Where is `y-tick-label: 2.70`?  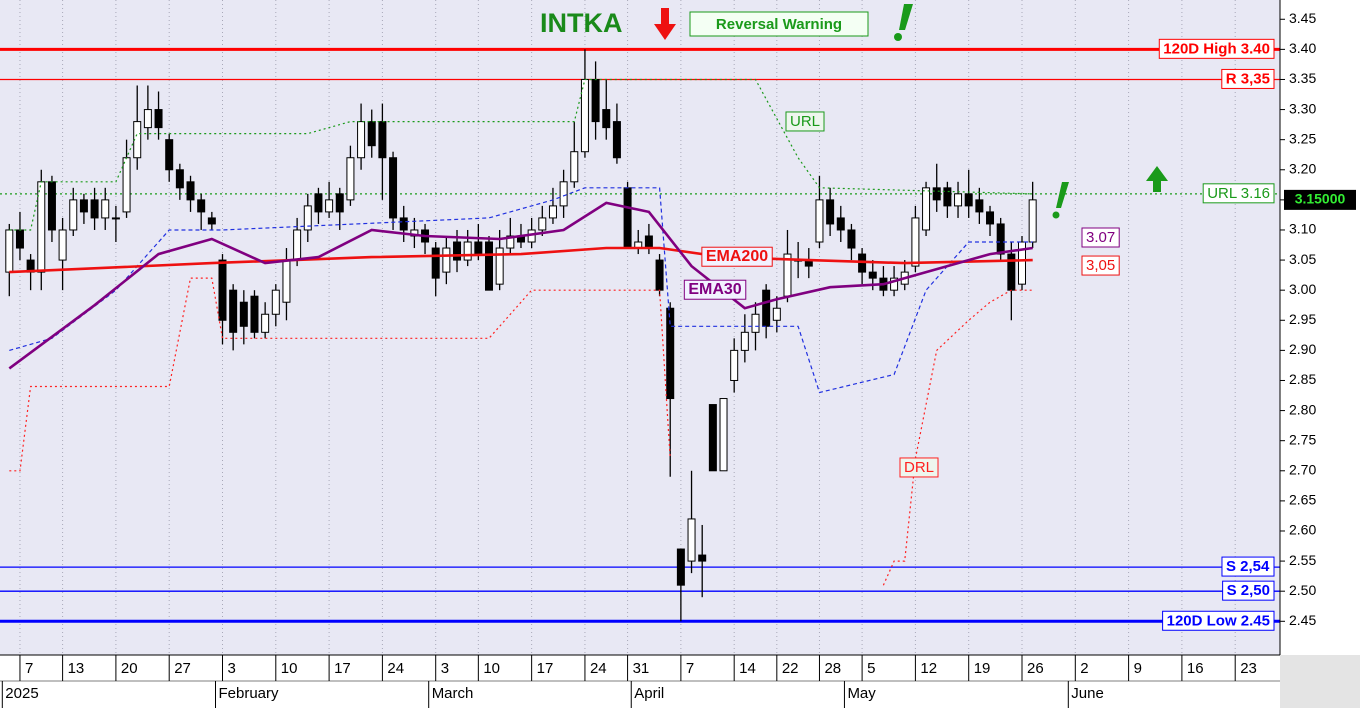
y-tick-label: 2.70 is located at coordinates (1302, 469).